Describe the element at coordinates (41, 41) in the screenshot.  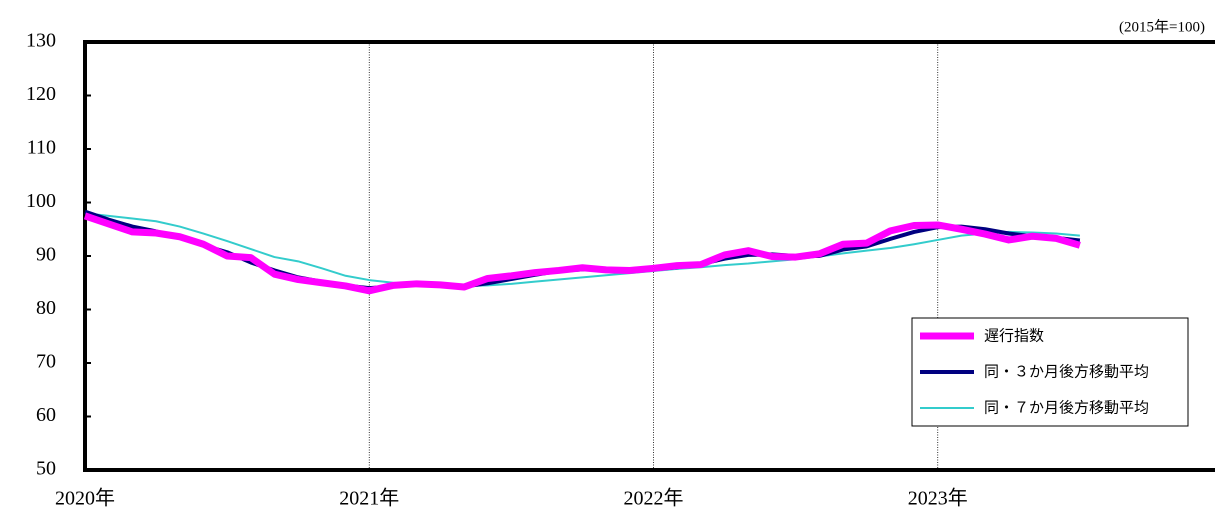
I see `y-tick-label: 130` at that location.